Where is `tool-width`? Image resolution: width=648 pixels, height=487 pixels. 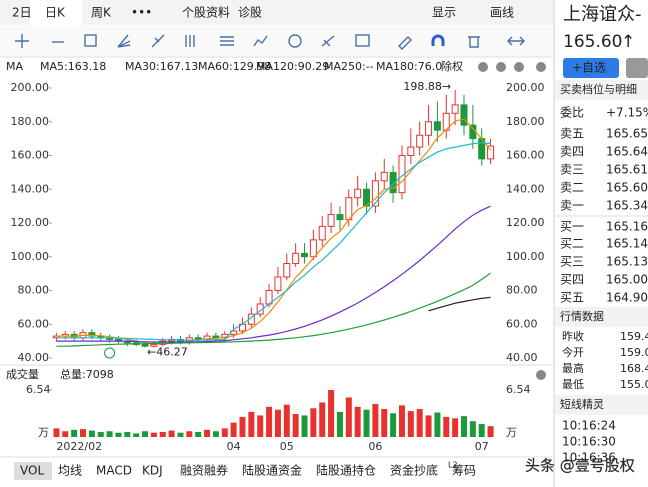 tool-width is located at coordinates (516, 41).